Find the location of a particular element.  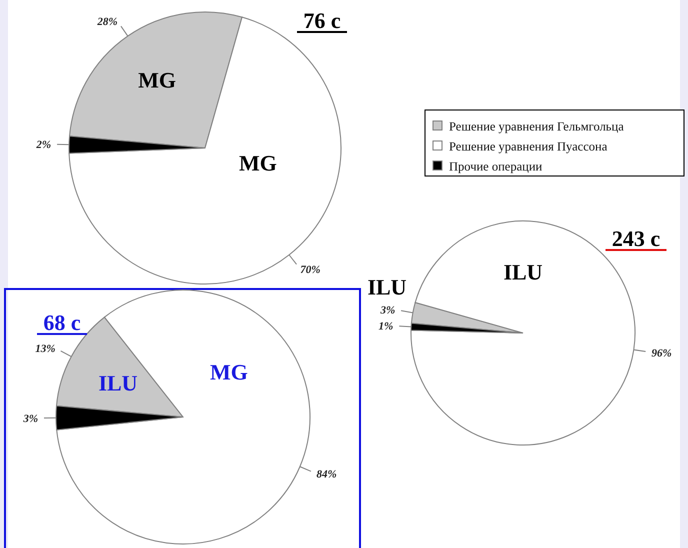

chart-title: 76 с is located at coordinates (322, 20).